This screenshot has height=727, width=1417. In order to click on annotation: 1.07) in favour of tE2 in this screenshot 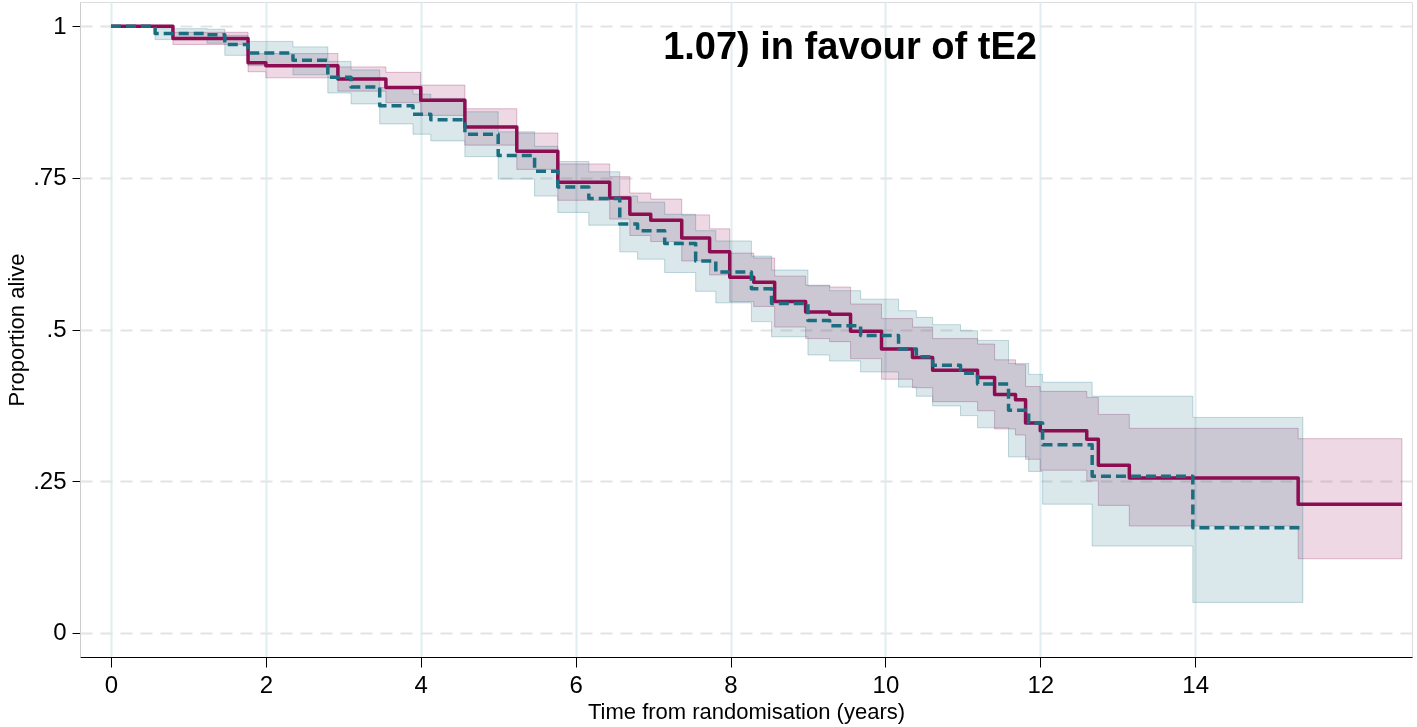, I will do `click(850, 46)`.